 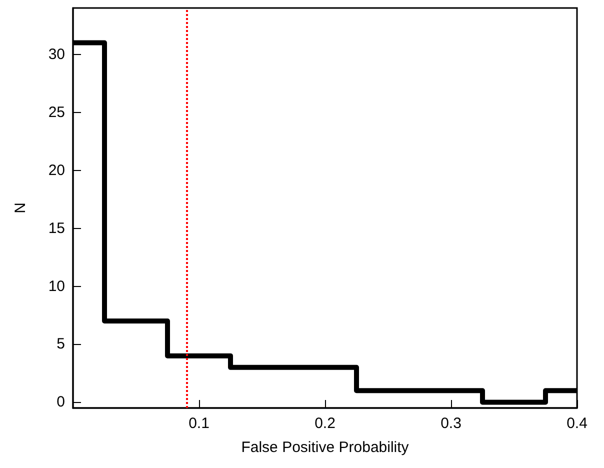 What do you see at coordinates (56, 286) in the screenshot?
I see `y-tick-label: 10` at bounding box center [56, 286].